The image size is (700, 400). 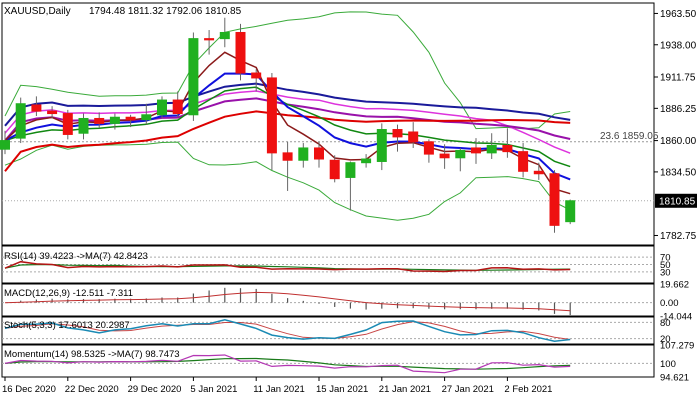 What do you see at coordinates (213, 389) in the screenshot?
I see `x-tick-label: 5 Jan 2021` at bounding box center [213, 389].